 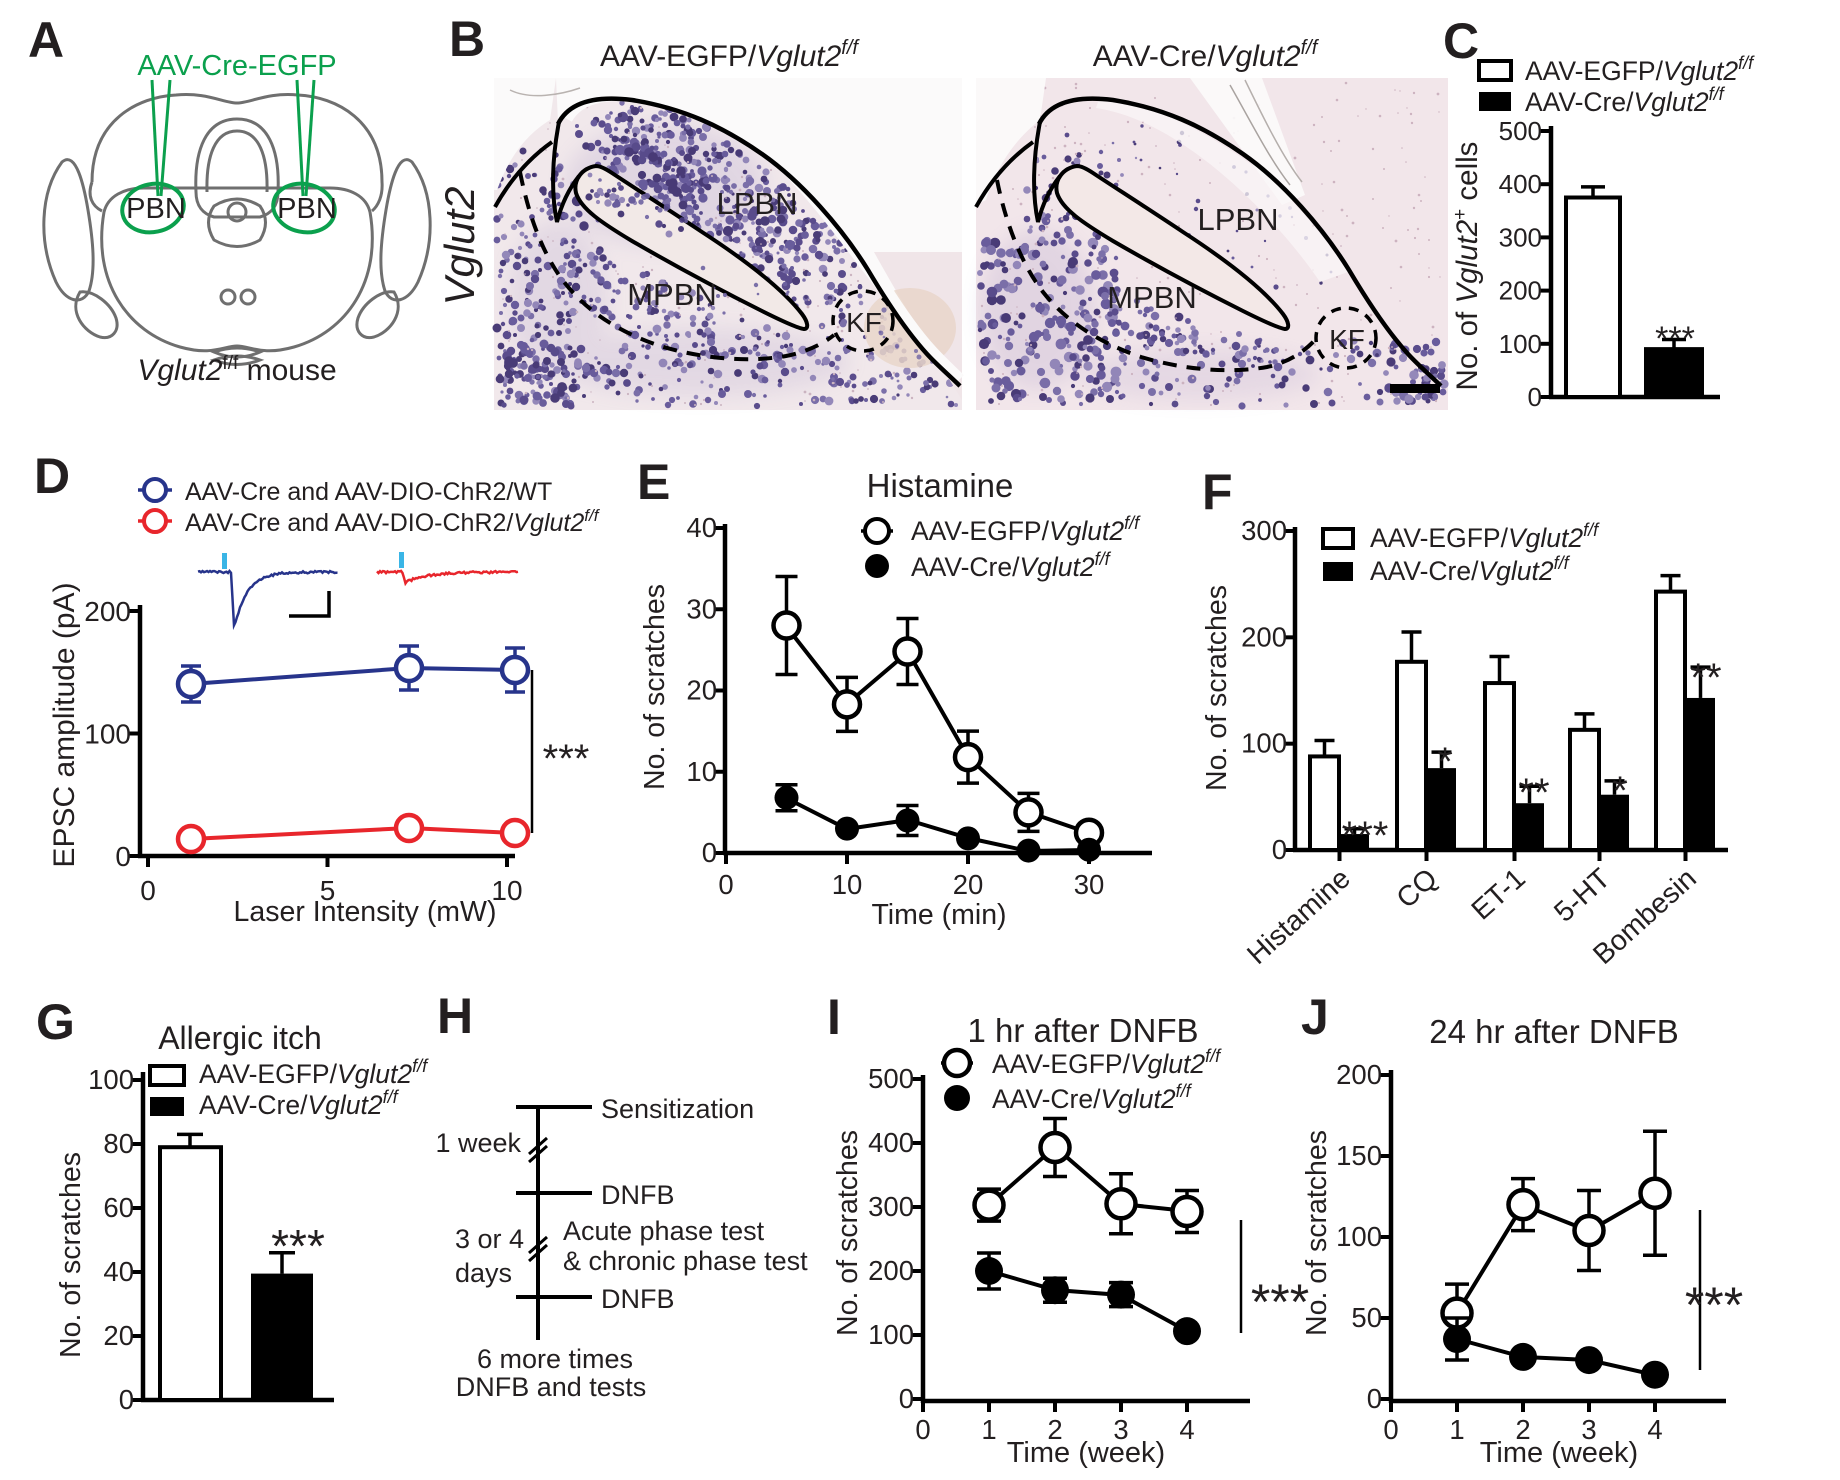 What do you see at coordinates (489, 1239) in the screenshot?
I see `svg-text: 3 or 4` at bounding box center [489, 1239].